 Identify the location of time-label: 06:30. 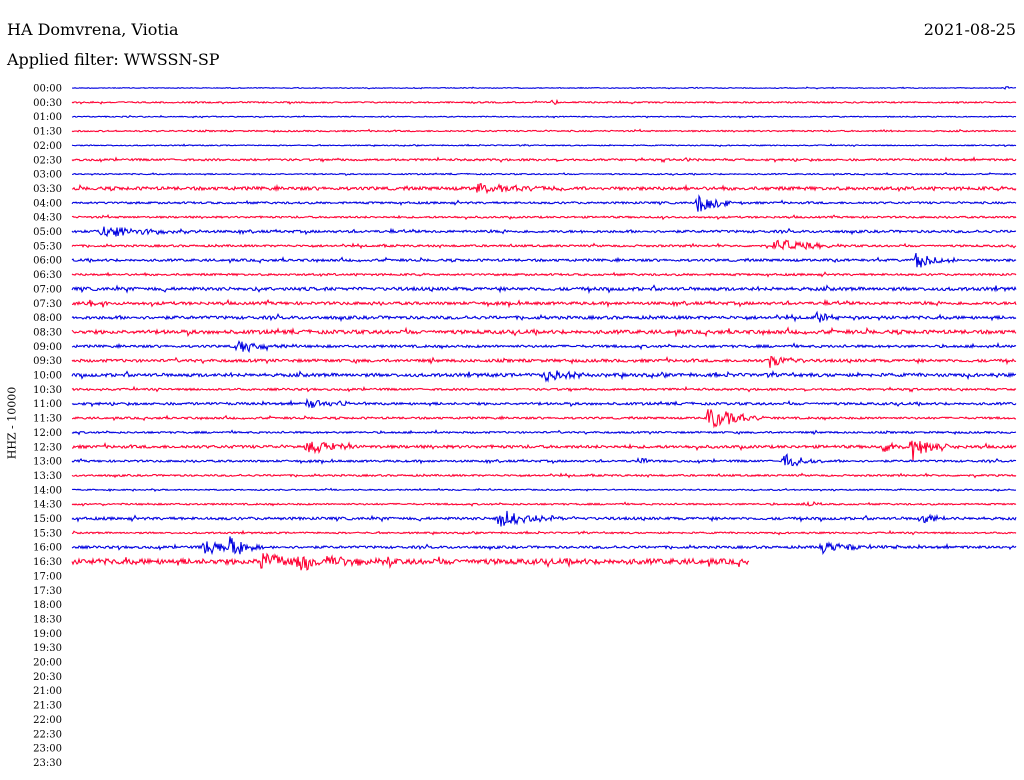
(47, 275).